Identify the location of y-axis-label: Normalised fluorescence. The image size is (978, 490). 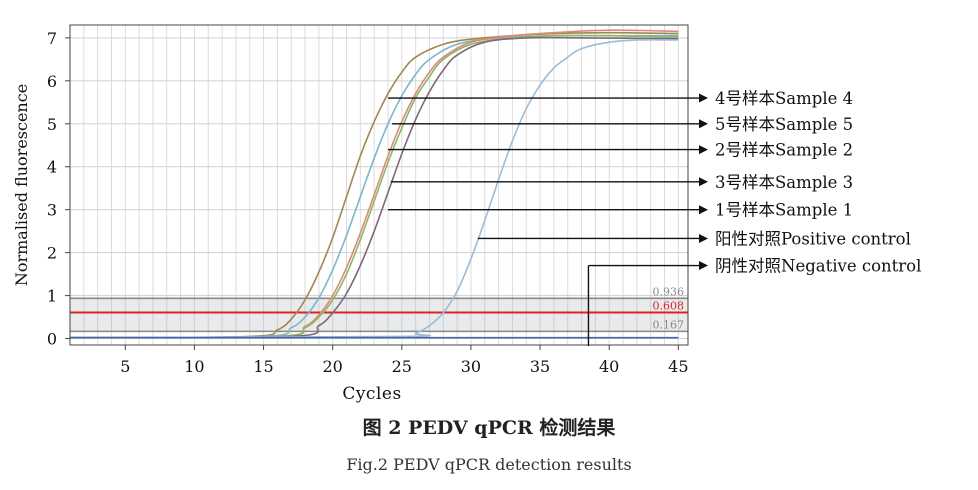
(21, 185).